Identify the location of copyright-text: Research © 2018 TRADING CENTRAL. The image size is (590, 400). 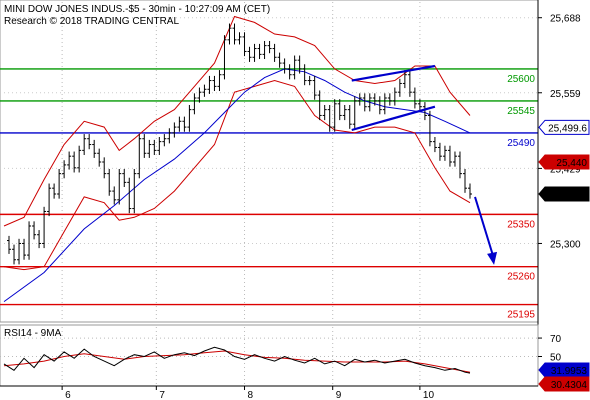
(91, 21).